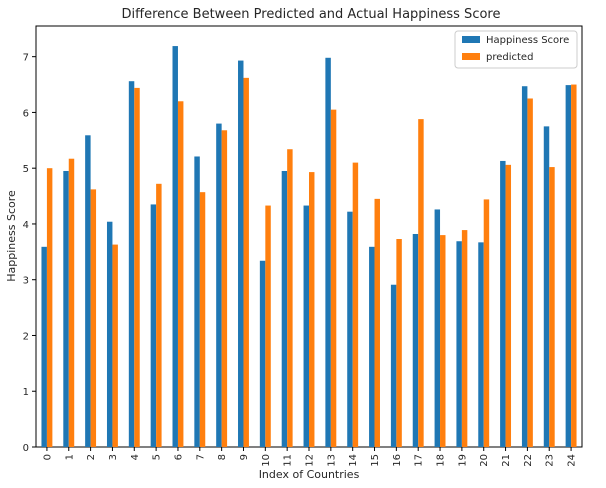 The height and width of the screenshot is (488, 606). What do you see at coordinates (26, 392) in the screenshot?
I see `y-tick-label: 1` at bounding box center [26, 392].